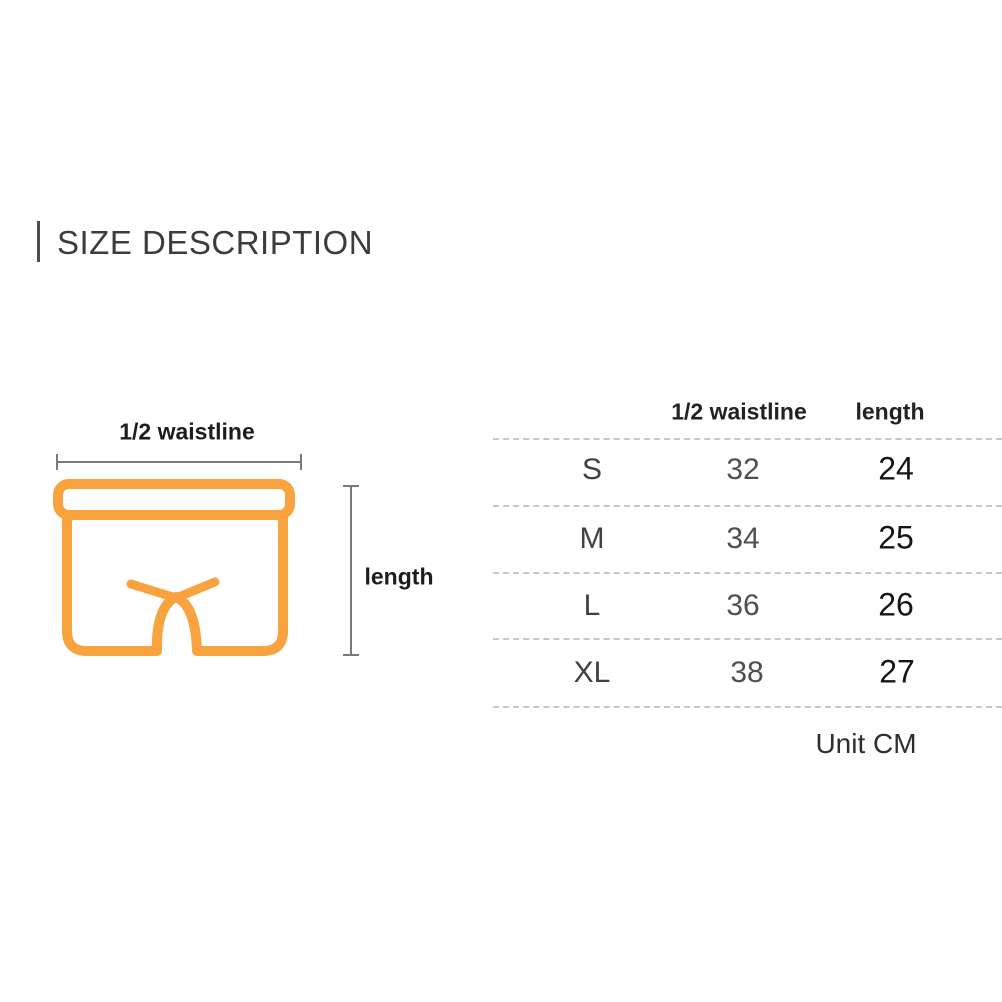  I want to click on title-accent-bar, so click(38, 241).